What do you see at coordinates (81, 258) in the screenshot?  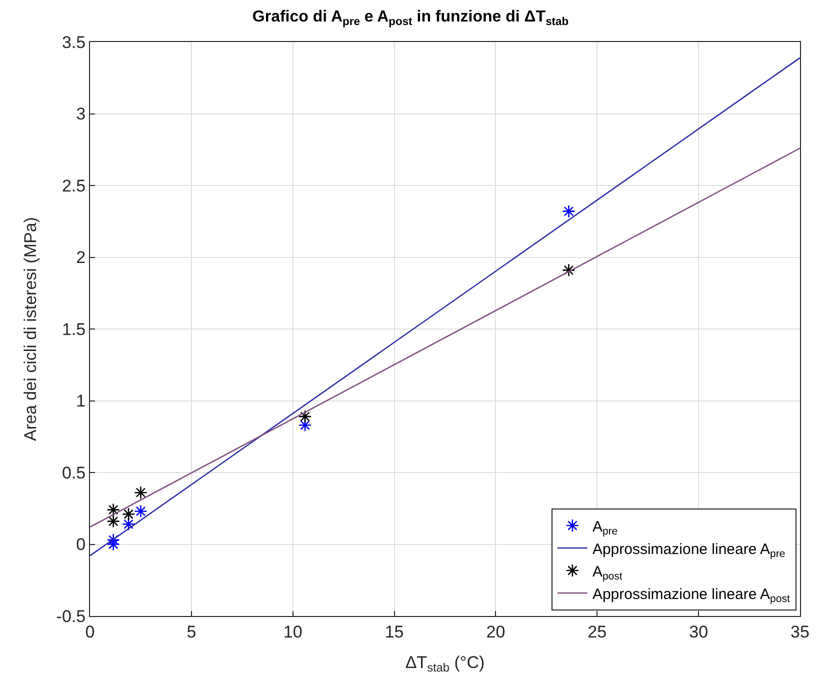 I see `y-tick-label: 2` at bounding box center [81, 258].